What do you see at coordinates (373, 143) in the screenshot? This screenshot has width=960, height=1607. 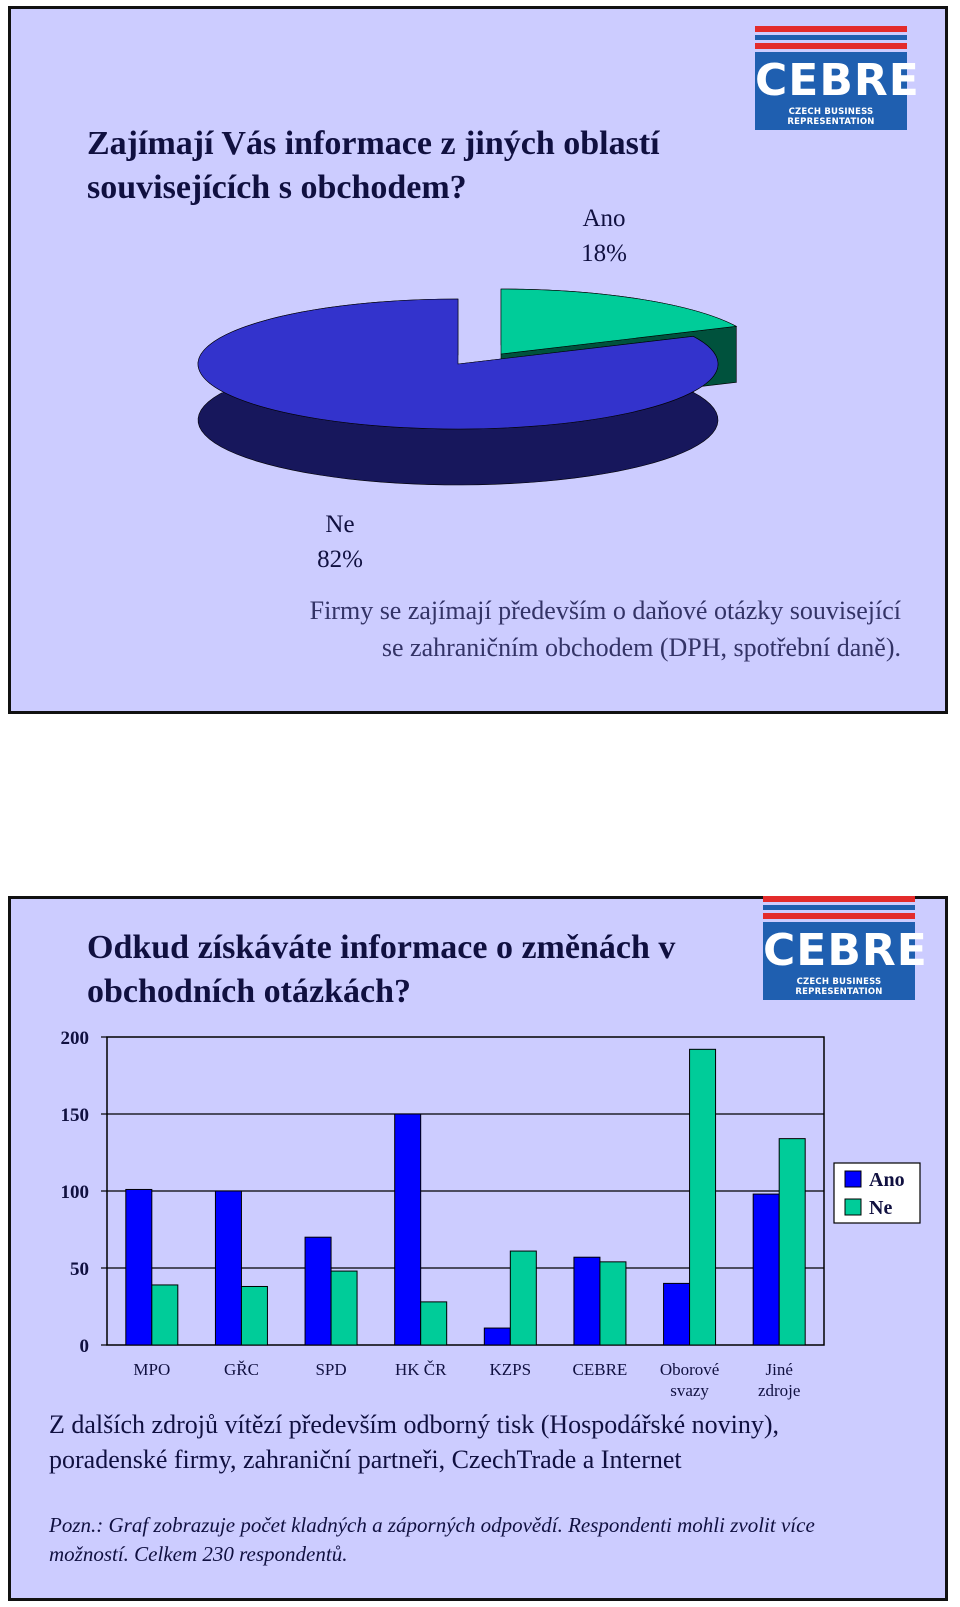 I see `pie-title-line1: Zajímají Vás informace z jiných oblastí` at bounding box center [373, 143].